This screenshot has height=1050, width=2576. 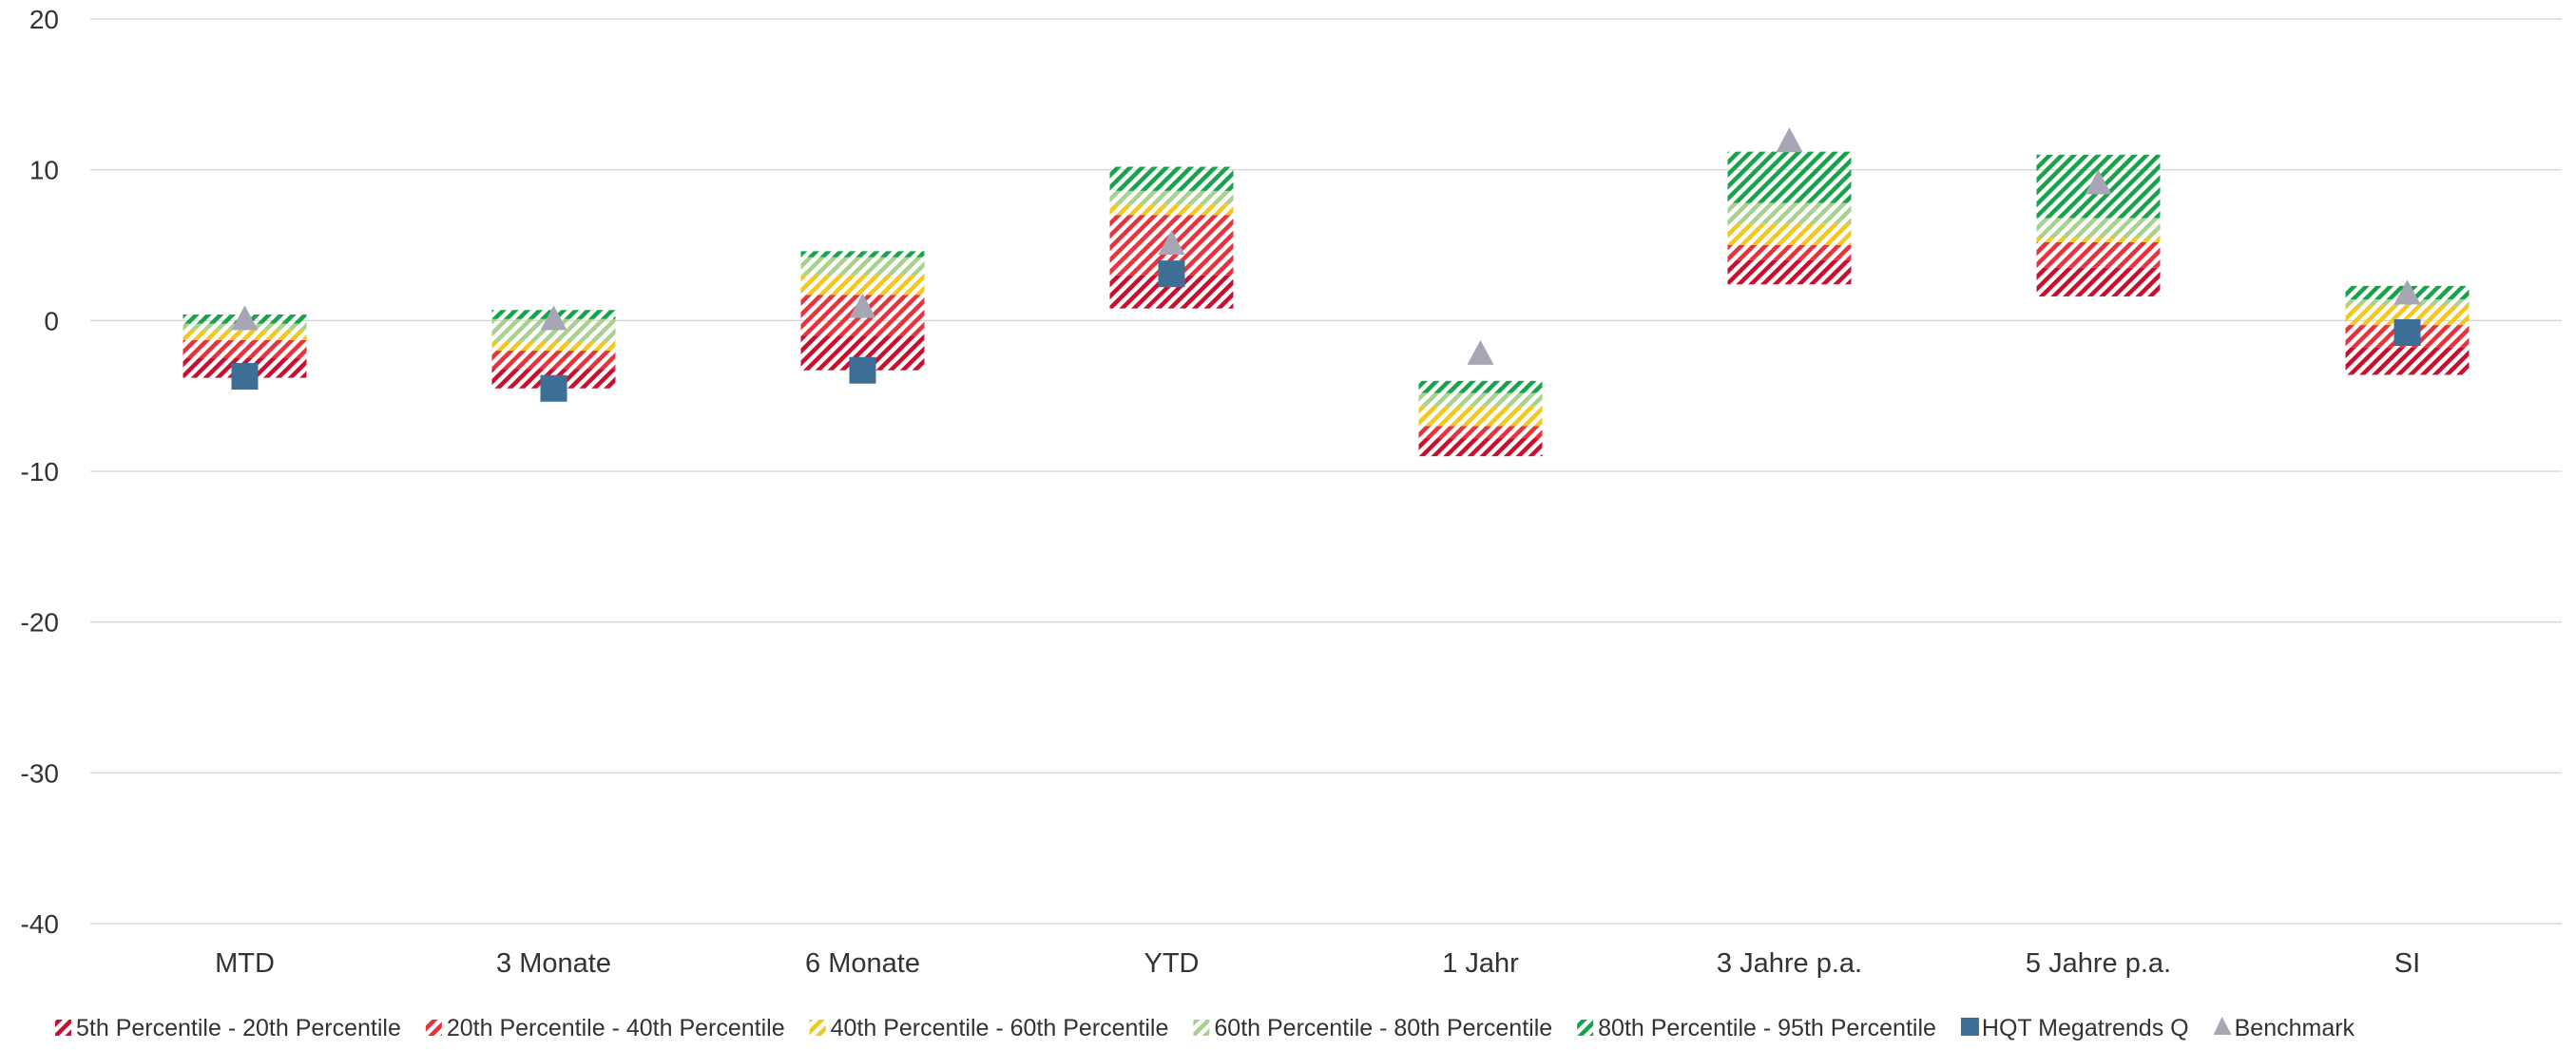 I want to click on x-category-label: 3 Monate, so click(x=554, y=963).